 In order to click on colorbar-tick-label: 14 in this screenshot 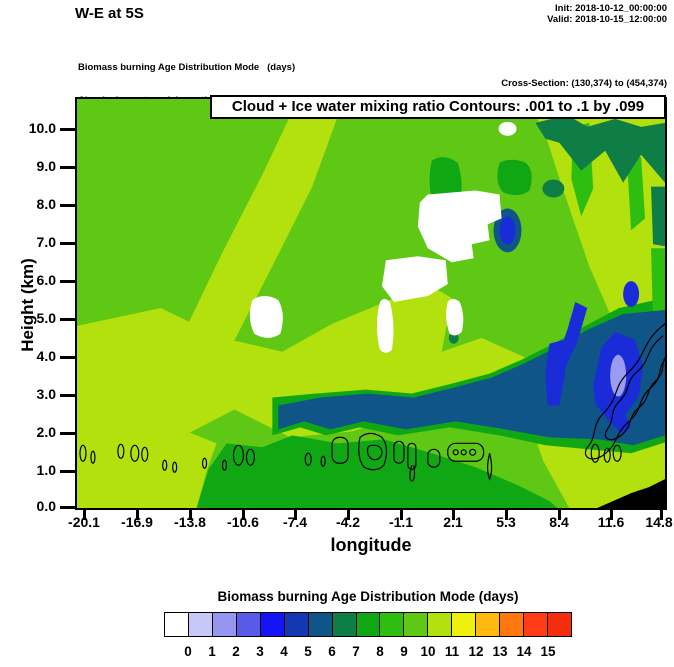, I will do `click(524, 651)`.